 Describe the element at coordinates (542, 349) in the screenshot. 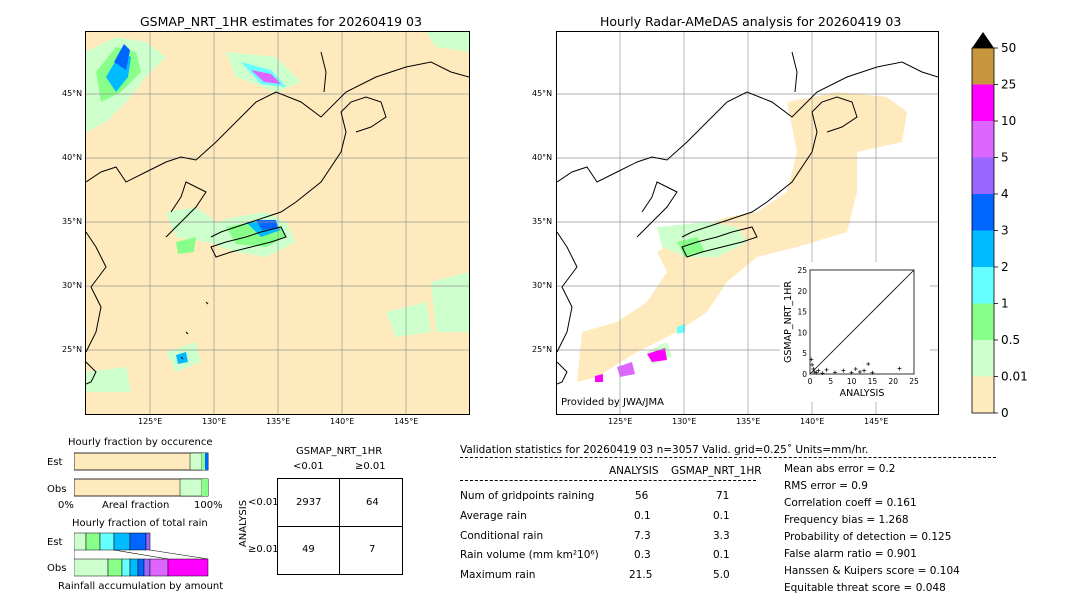

I see `right-lat-25: 25°N` at that location.